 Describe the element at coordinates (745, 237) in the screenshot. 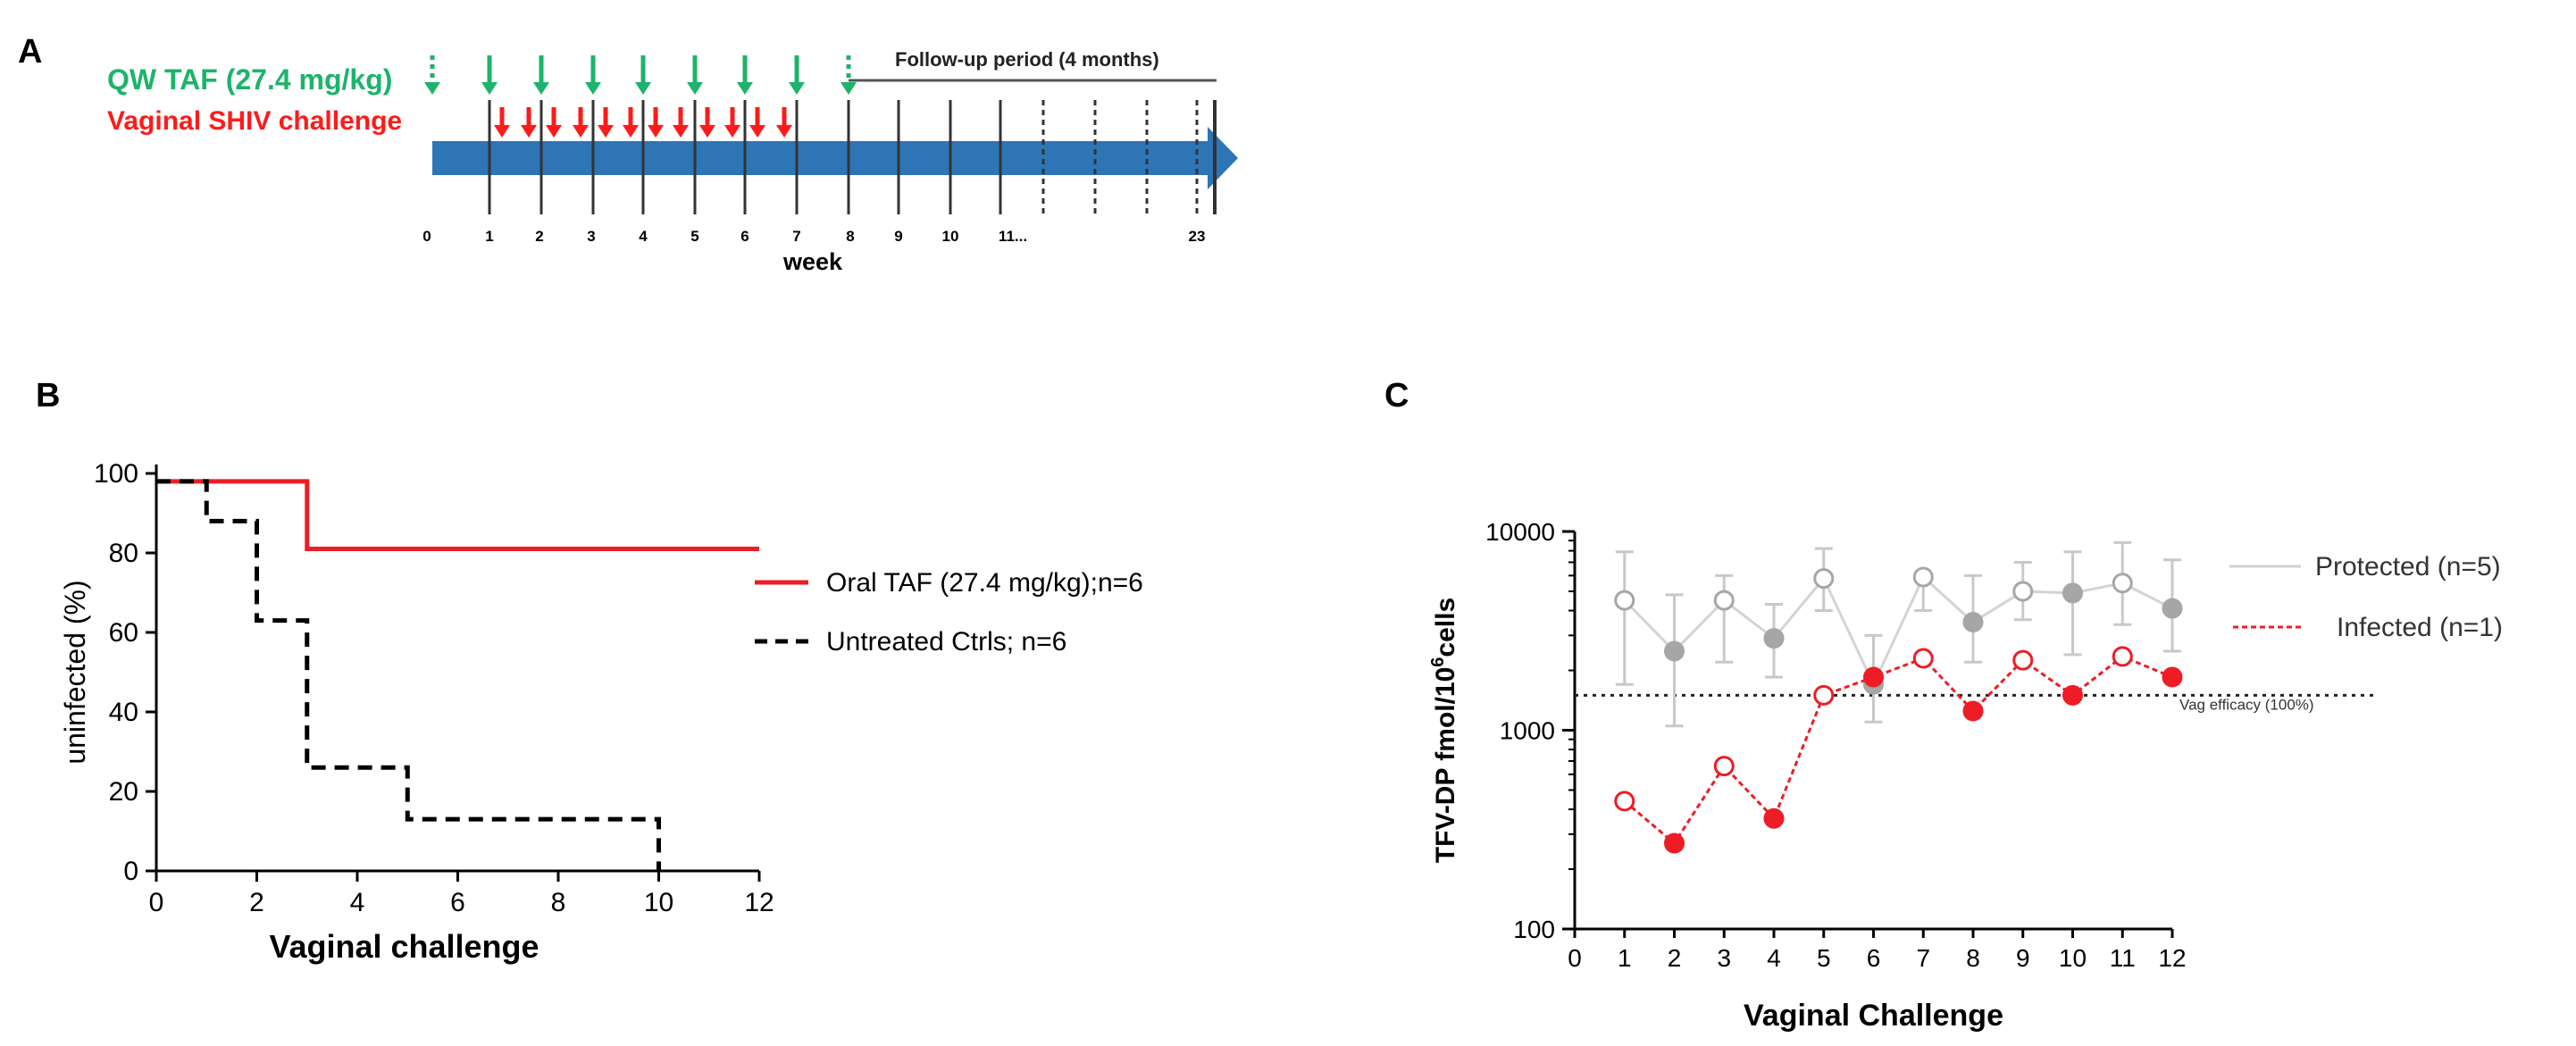

I see `week-tick-label: 6` at that location.